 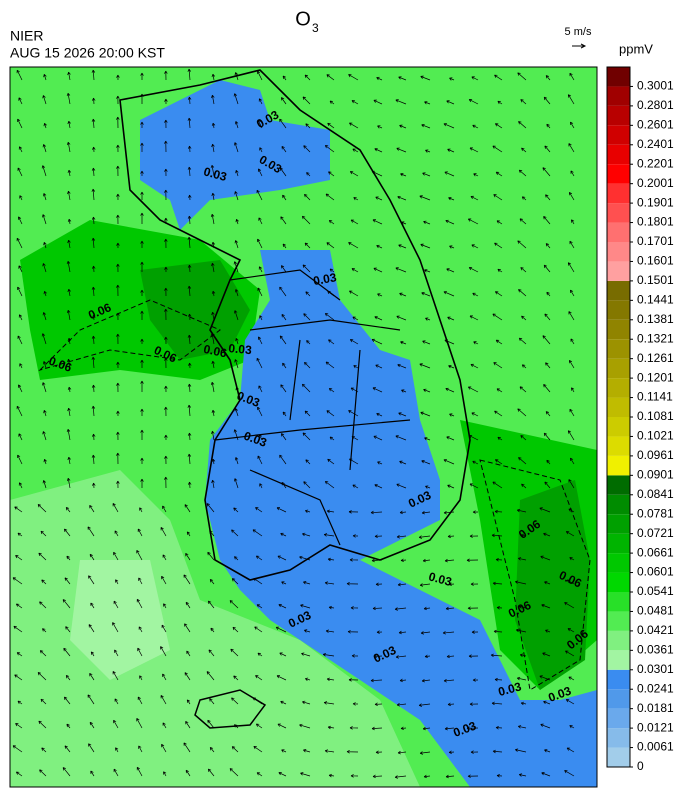 I want to click on colorbar-label: 0.2801, so click(x=655, y=105).